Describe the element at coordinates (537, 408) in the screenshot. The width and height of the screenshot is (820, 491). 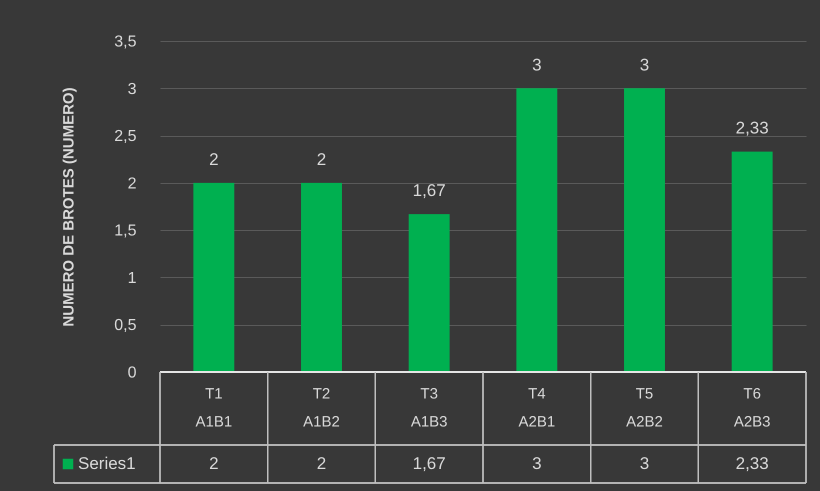
I see `x-tick-label: T4 A2B1` at that location.